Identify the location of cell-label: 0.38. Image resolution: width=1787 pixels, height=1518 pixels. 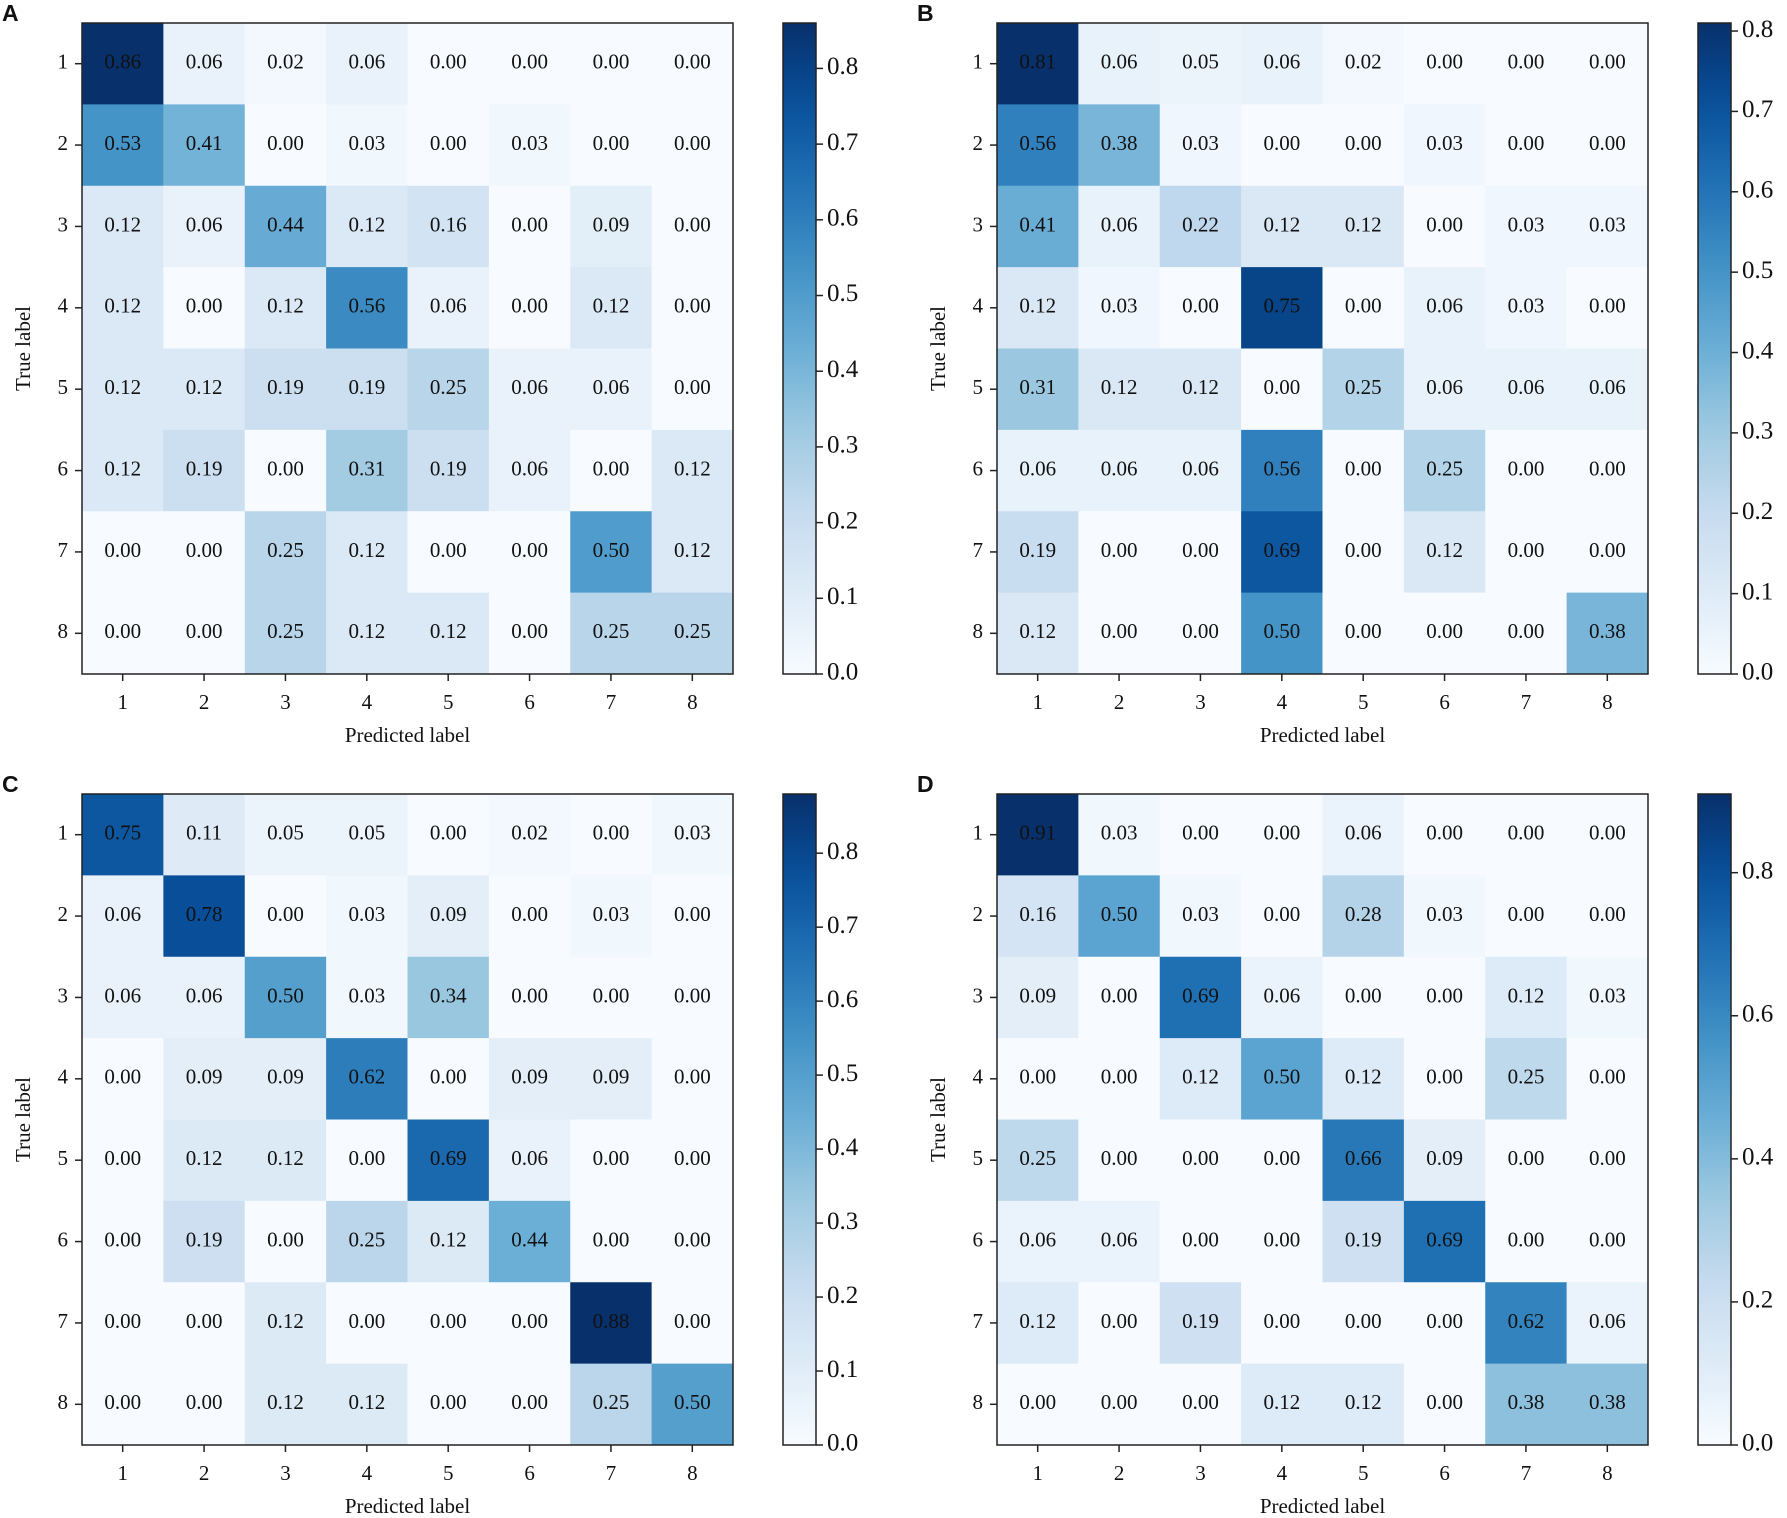
(1526, 1402).